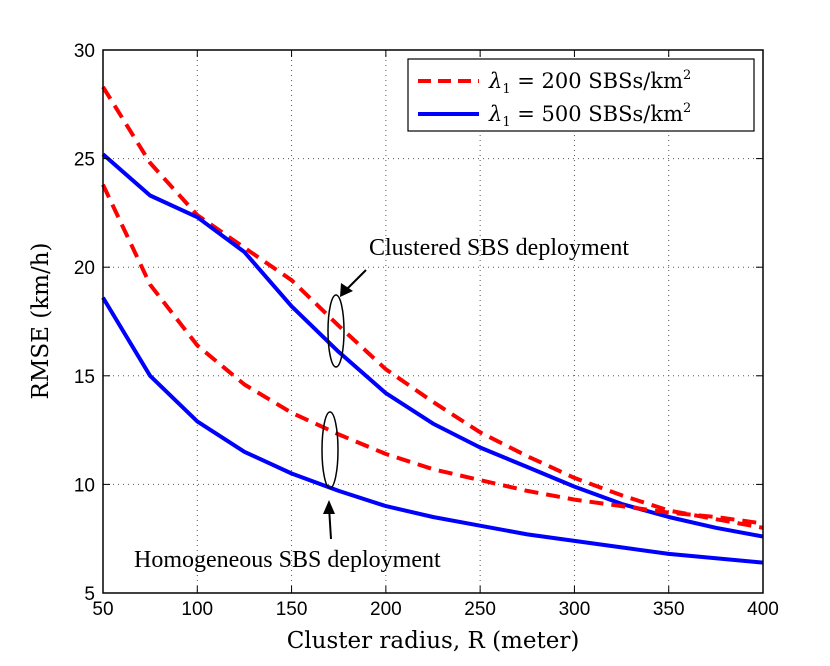 The width and height of the screenshot is (830, 666). What do you see at coordinates (478, 301) in the screenshot?
I see `annotation-clustered: Clustered SBS deployment` at bounding box center [478, 301].